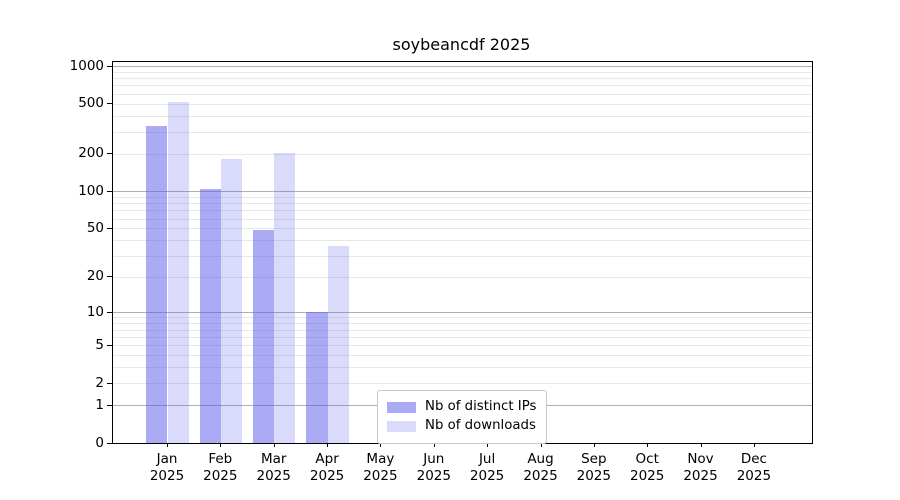 This screenshot has width=900, height=500. I want to click on legend-label-distinct-ips: Nb of distinct IPs, so click(481, 406).